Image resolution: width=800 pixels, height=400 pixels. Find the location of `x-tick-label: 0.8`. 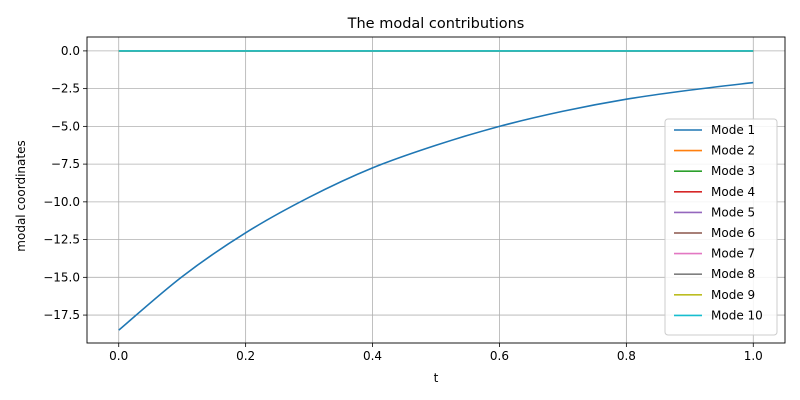

x-tick-label: 0.8 is located at coordinates (626, 356).